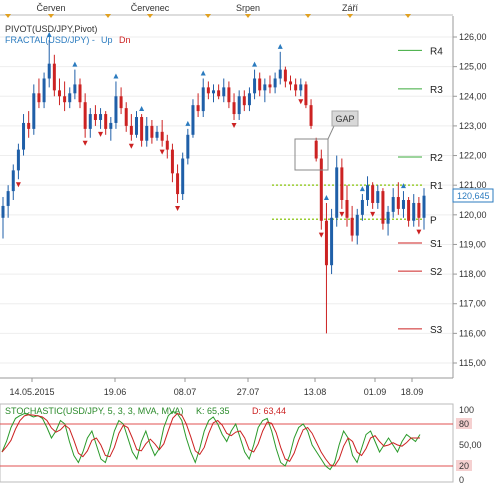 The width and height of the screenshot is (500, 489). I want to click on gap-label-box, so click(345, 118).